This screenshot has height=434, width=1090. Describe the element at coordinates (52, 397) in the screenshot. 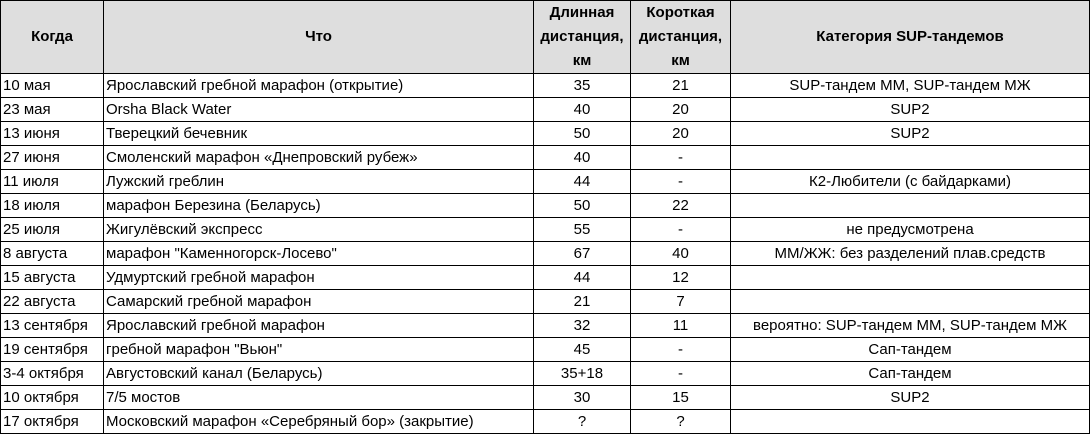

I see `cell-when: 10 октября` at that location.